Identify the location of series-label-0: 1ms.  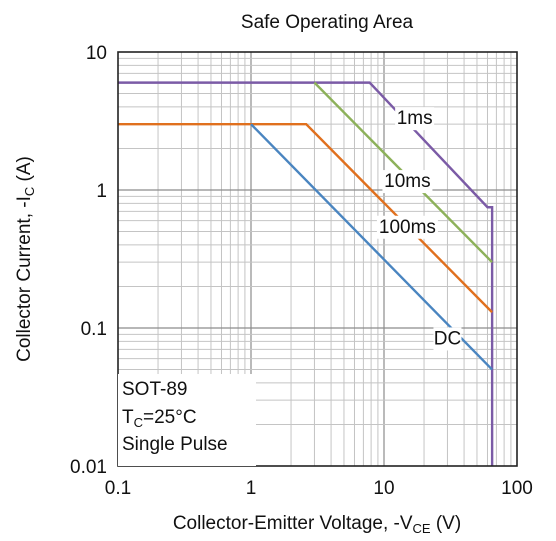
(415, 118).